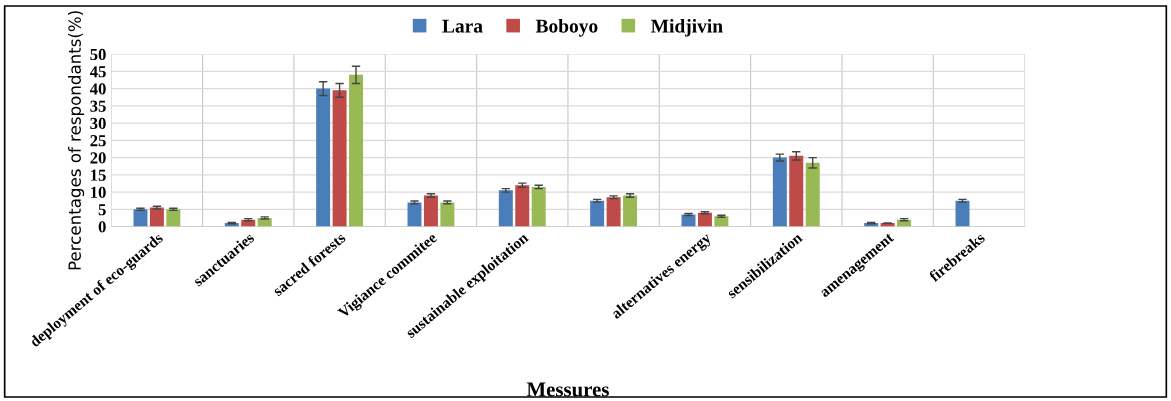 The image size is (1171, 401). I want to click on y-tick-label: 20, so click(98, 158).